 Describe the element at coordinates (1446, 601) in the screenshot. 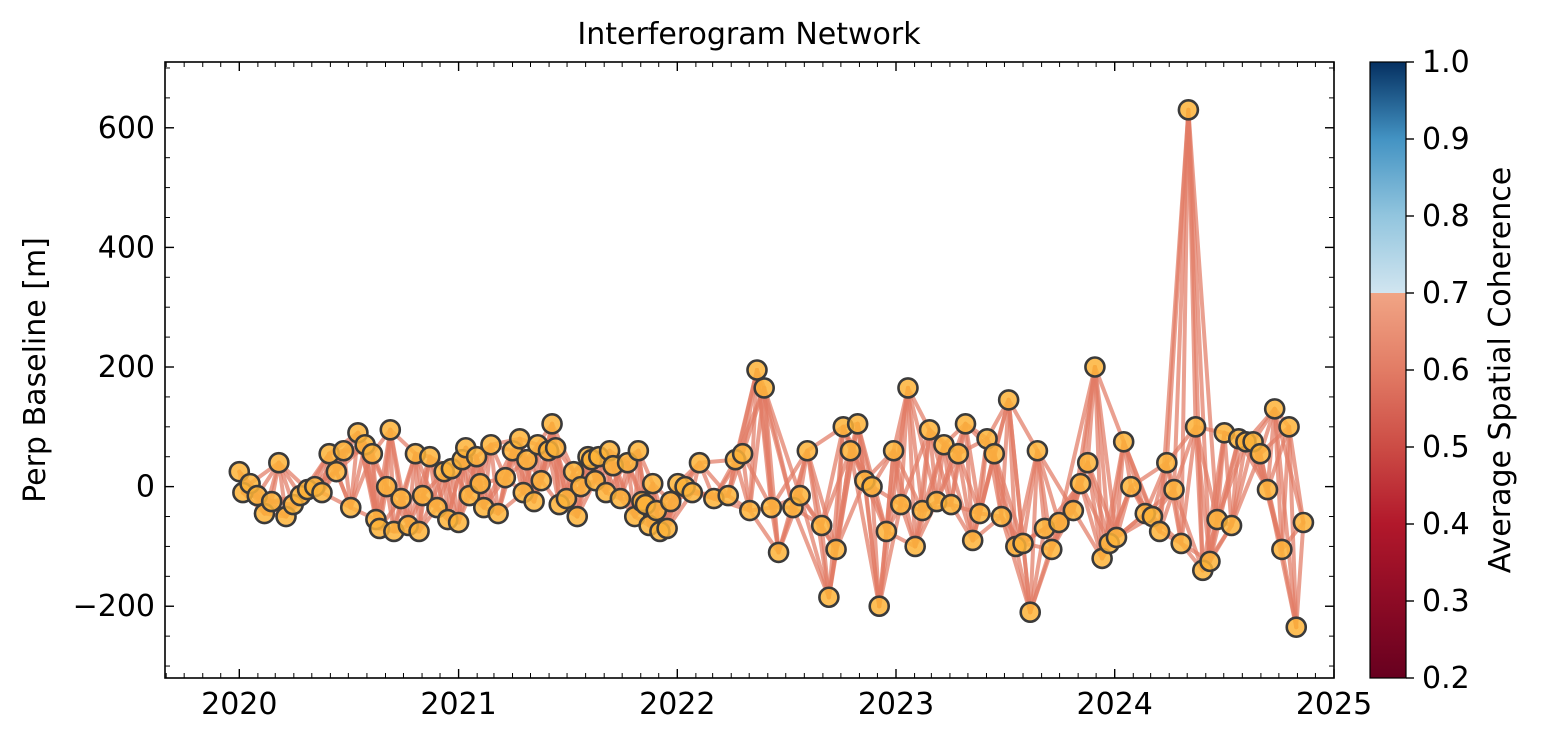

I see `colorbar-tick-label: 0.3` at that location.